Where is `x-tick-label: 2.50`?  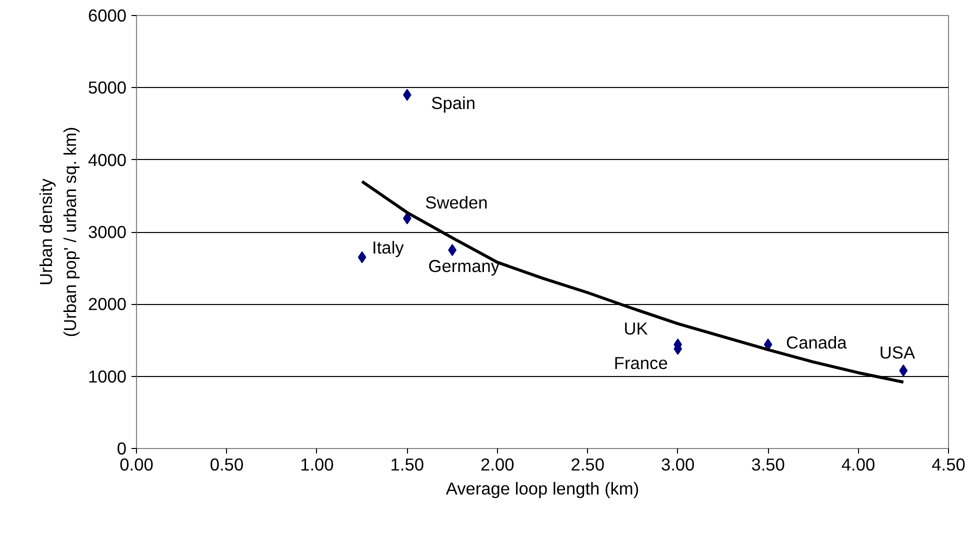
x-tick-label: 2.50 is located at coordinates (587, 464).